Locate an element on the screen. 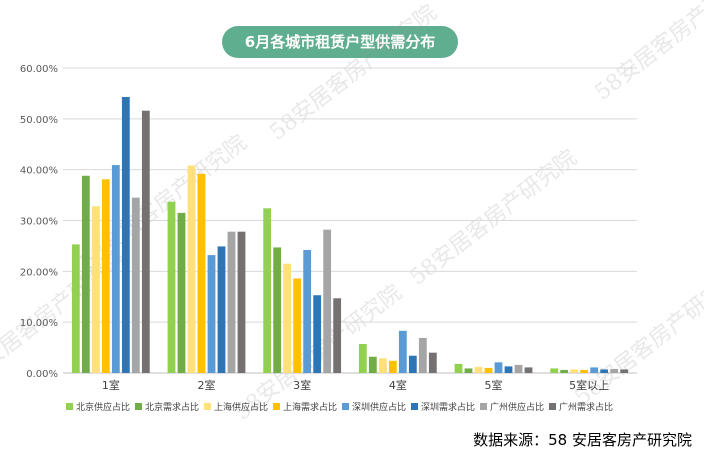 The height and width of the screenshot is (457, 704). data-source: 数据来源：58 安居客房产研究院 is located at coordinates (582, 440).